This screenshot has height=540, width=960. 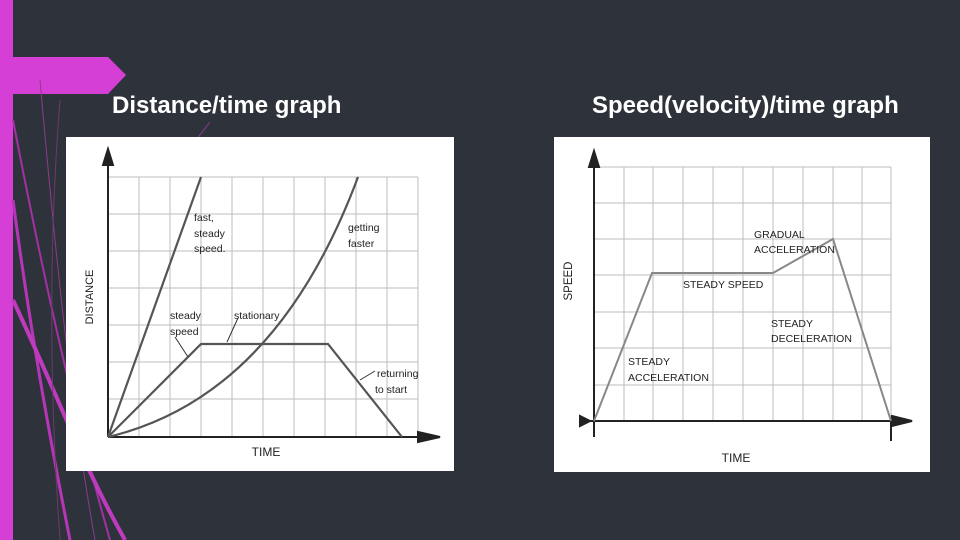 I want to click on stationary-label: stationary, so click(x=257, y=316).